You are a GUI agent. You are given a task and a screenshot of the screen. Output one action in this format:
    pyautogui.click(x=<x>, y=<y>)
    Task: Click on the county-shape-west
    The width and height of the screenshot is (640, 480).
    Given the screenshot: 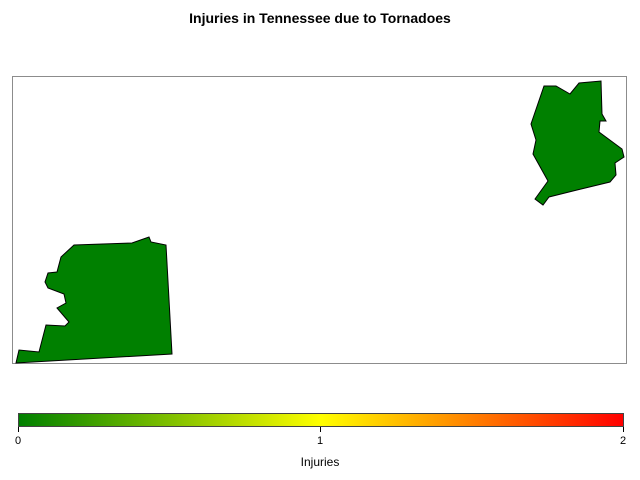 What is the action you would take?
    pyautogui.click(x=94, y=300)
    